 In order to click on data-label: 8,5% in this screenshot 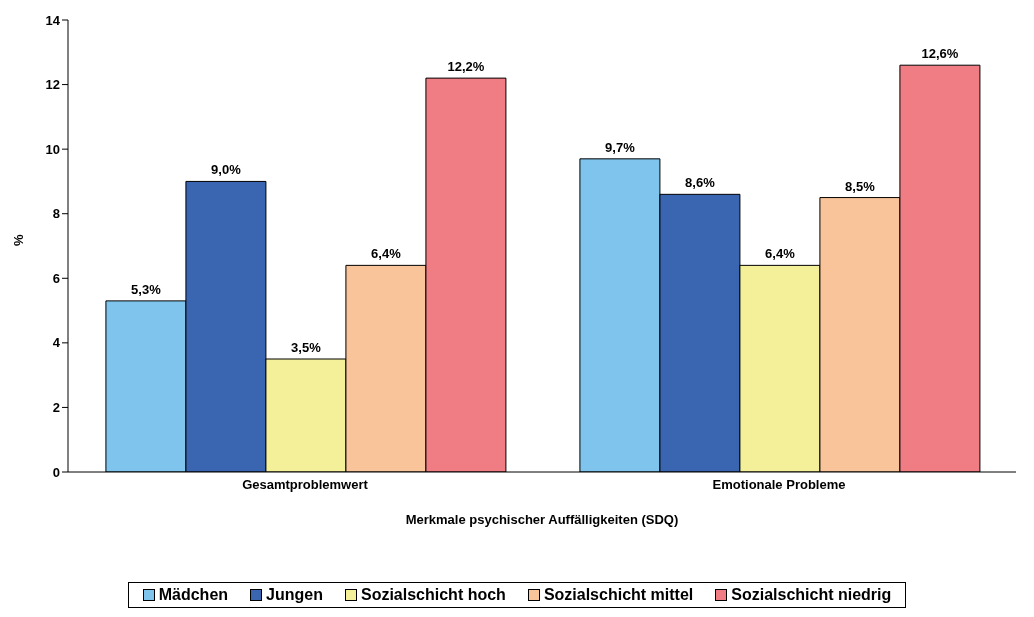, I will do `click(860, 186)`.